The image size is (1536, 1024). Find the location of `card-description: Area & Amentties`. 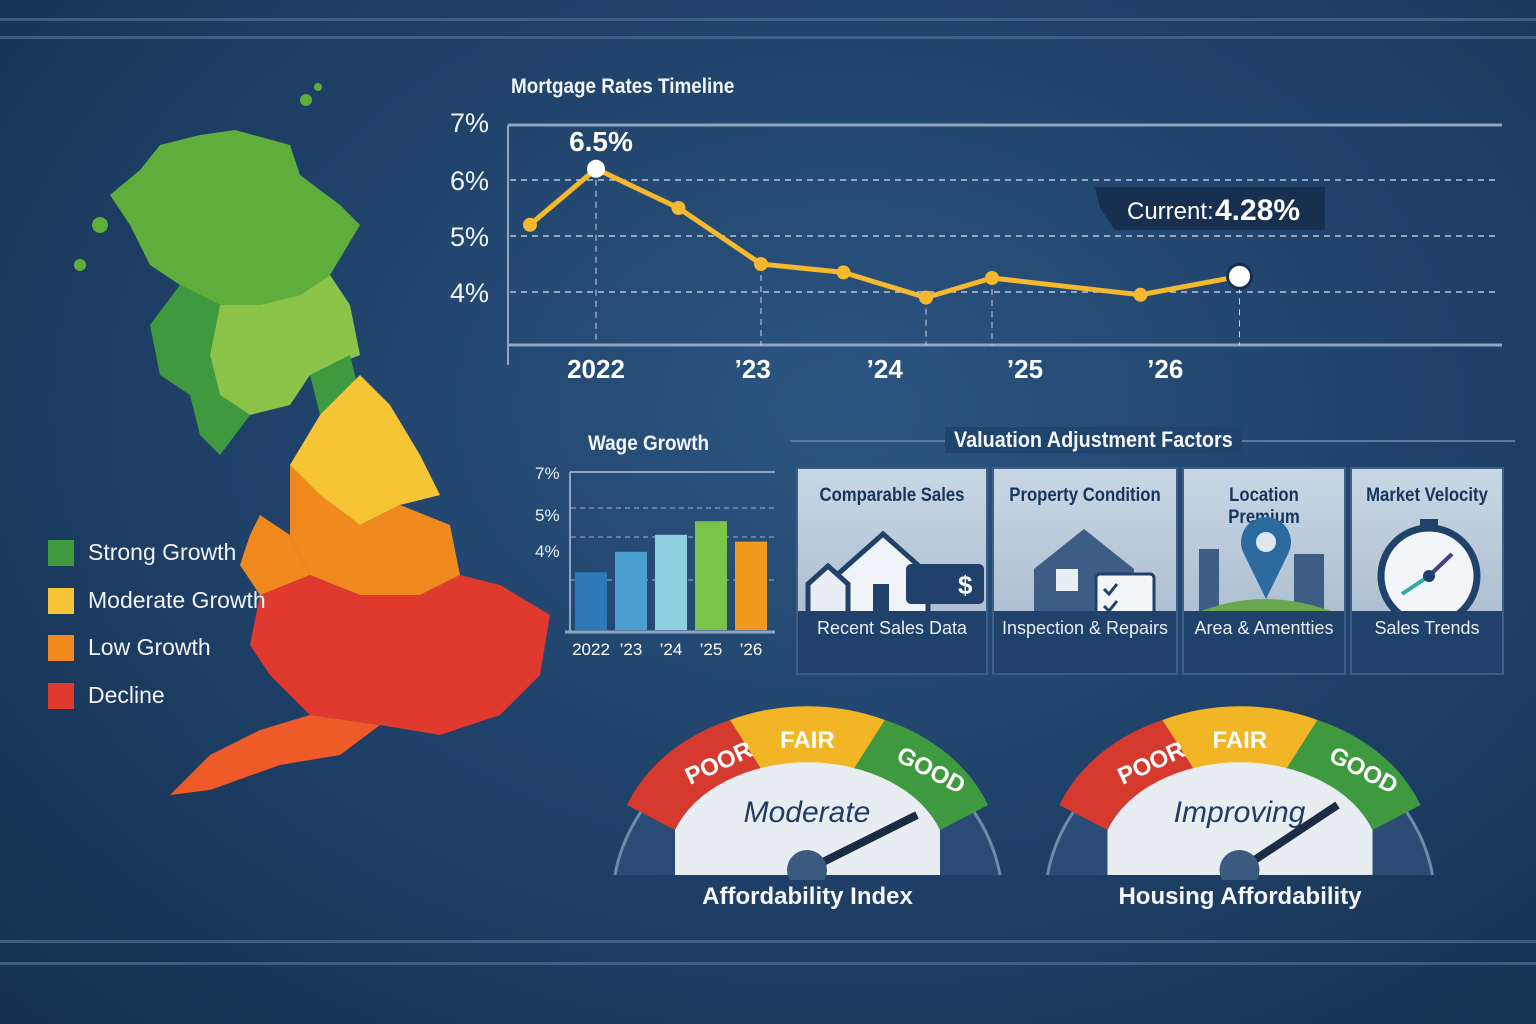

card-description: Area & Amentties is located at coordinates (1264, 642).